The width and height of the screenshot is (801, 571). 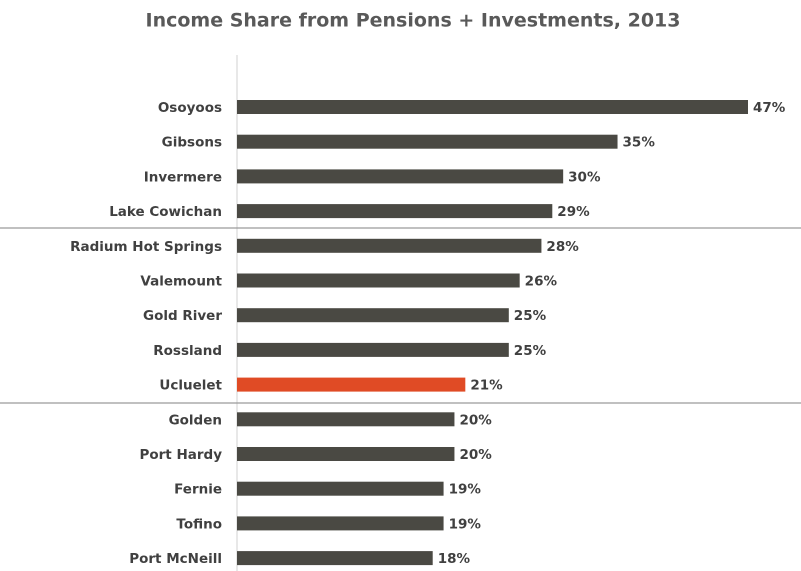 I want to click on category-label: Osoyoos, so click(x=190, y=108).